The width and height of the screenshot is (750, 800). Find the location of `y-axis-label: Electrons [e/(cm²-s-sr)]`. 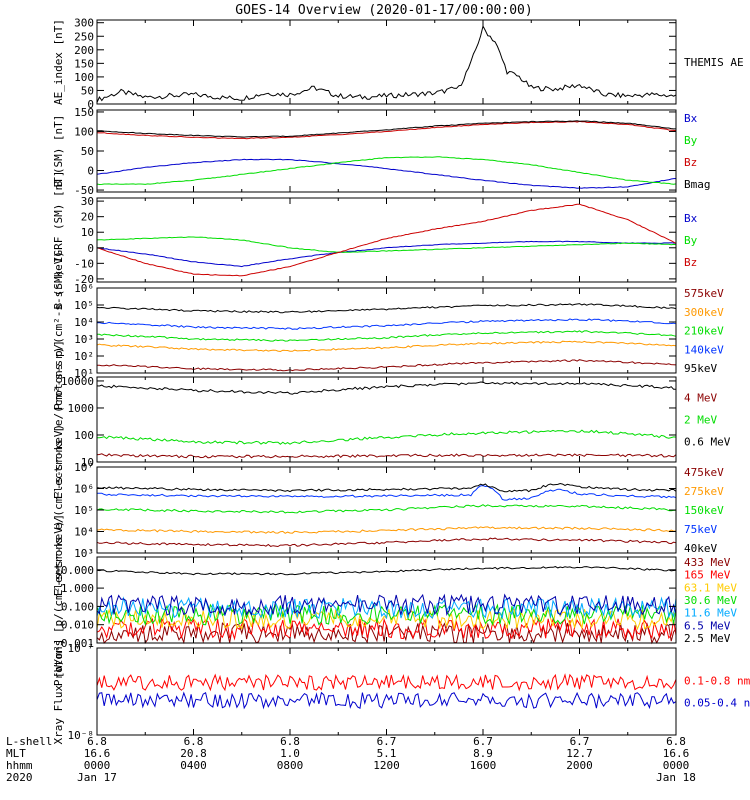

y-axis-label: Electrons [e/(cm²-s-sr)] is located at coordinates (58, 419).